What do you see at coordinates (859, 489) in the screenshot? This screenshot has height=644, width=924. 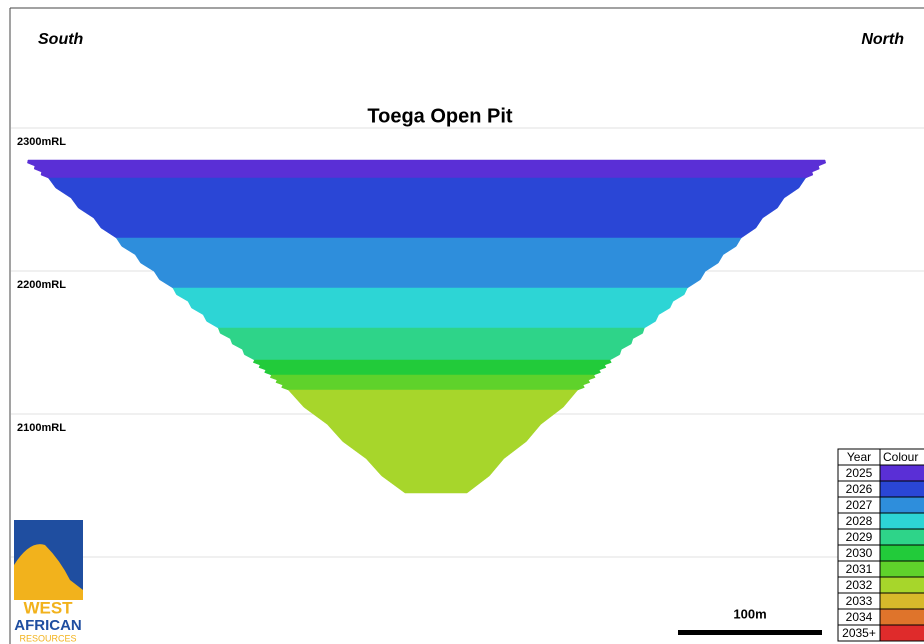 I see `legend-year: 2026` at bounding box center [859, 489].